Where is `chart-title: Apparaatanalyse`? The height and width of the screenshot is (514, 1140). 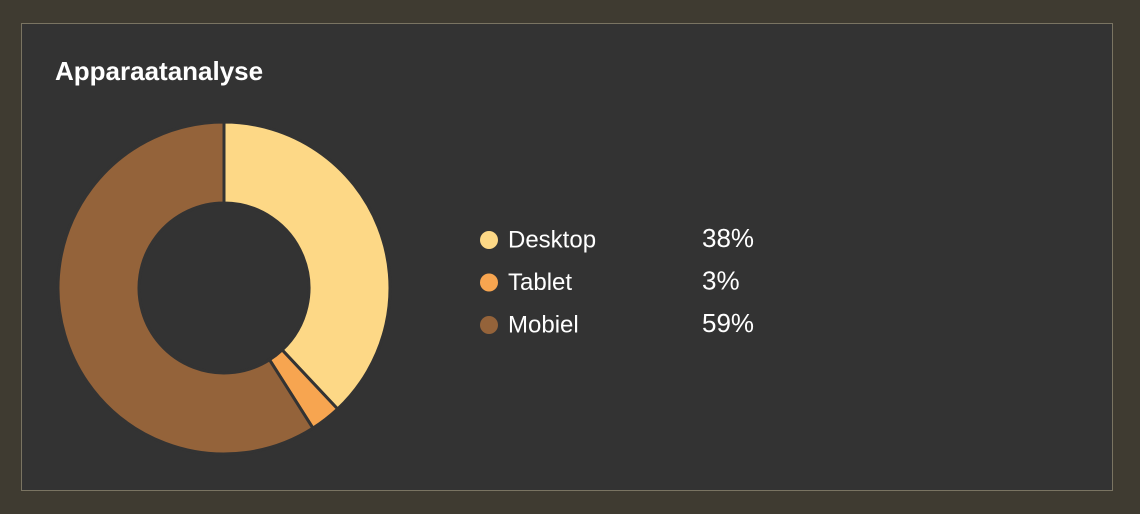
chart-title: Apparaatanalyse is located at coordinates (159, 71).